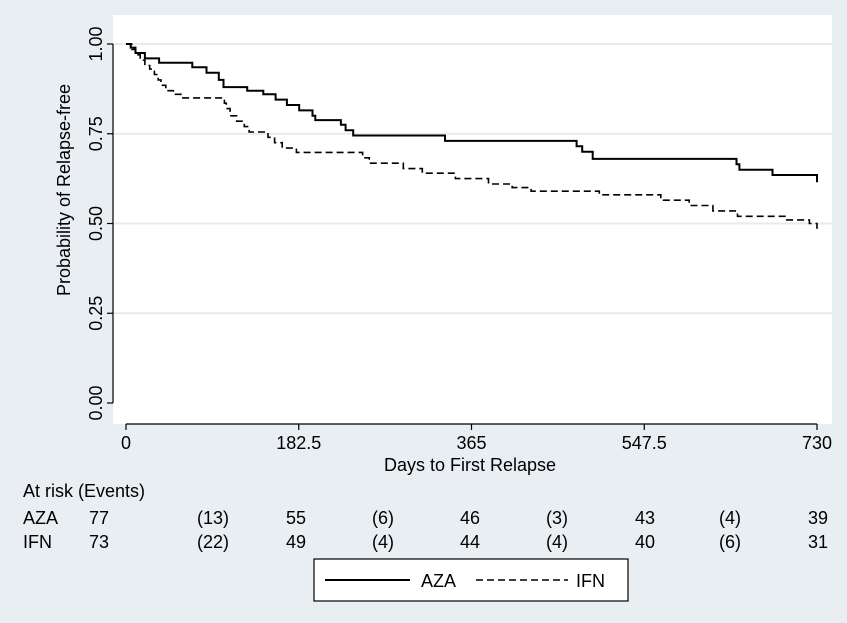 This screenshot has width=847, height=623. What do you see at coordinates (96, 133) in the screenshot?
I see `y-tick-label-3: 0.75` at bounding box center [96, 133].